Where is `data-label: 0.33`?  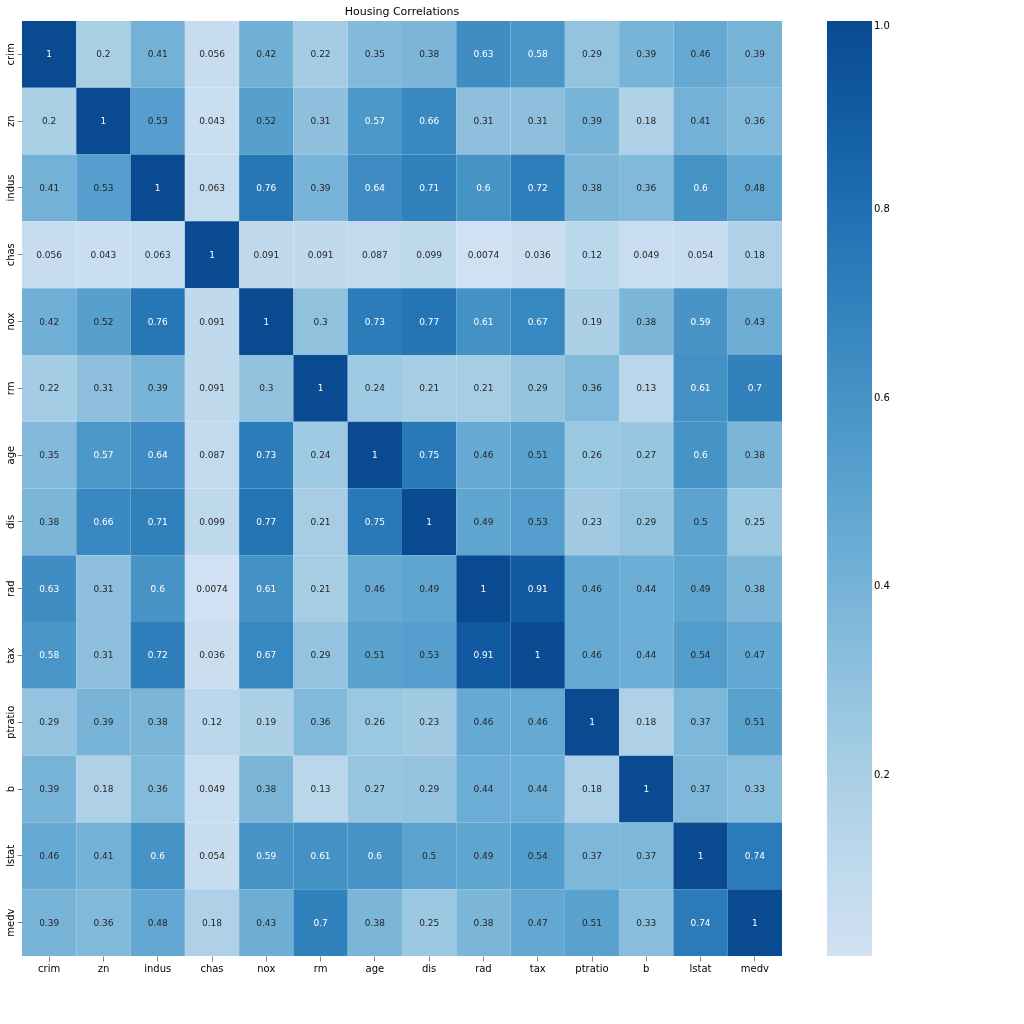
data-label: 0.33 is located at coordinates (754, 789).